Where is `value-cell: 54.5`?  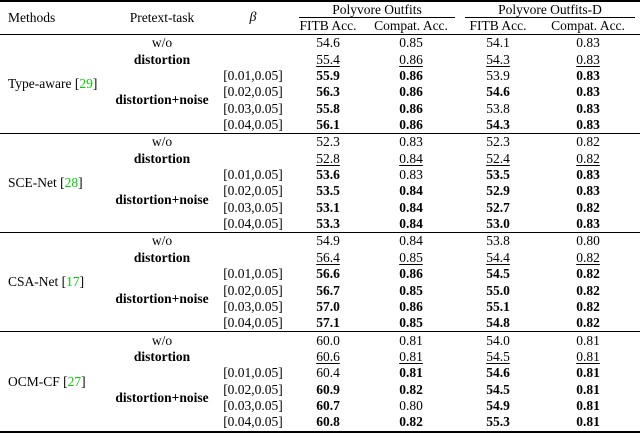 value-cell: 54.5 is located at coordinates (498, 389).